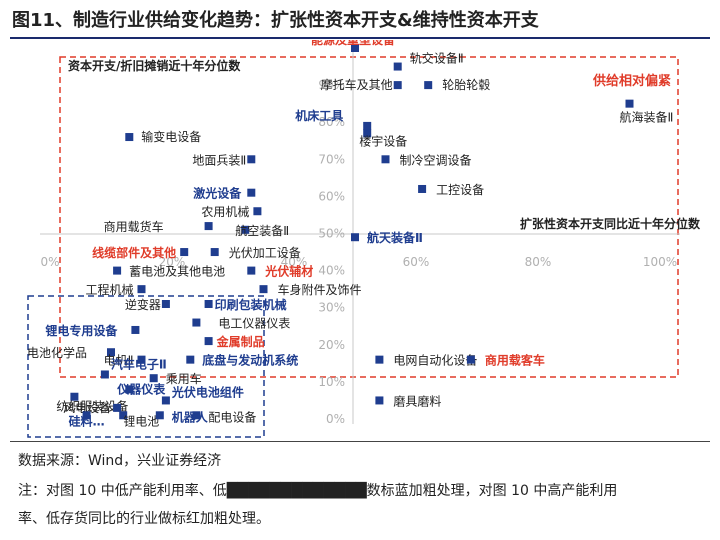 The image size is (720, 540). I want to click on oversupply-region, so click(146, 366).